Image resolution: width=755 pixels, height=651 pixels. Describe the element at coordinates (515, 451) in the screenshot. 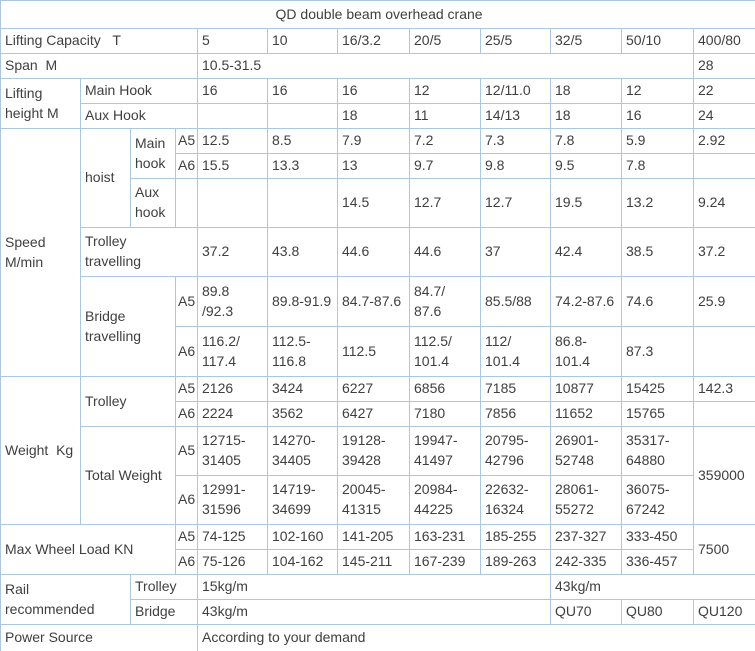

I see `value-cell: 20795- 42796` at that location.